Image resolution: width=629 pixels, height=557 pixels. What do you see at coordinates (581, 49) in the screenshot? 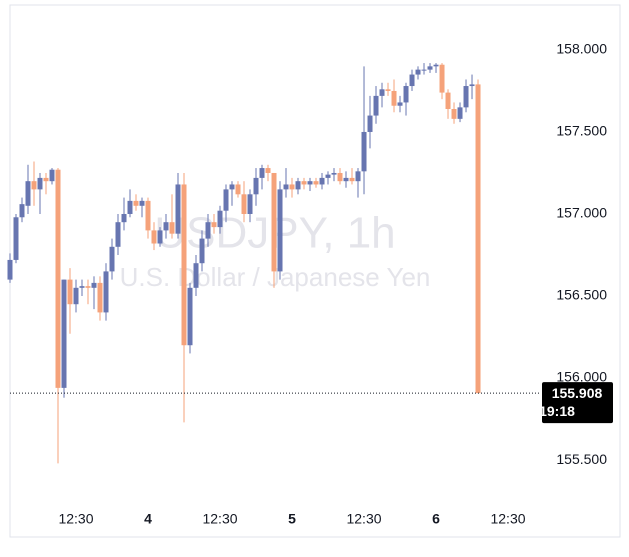
I see `y-tick-label: 158.000` at bounding box center [581, 49].